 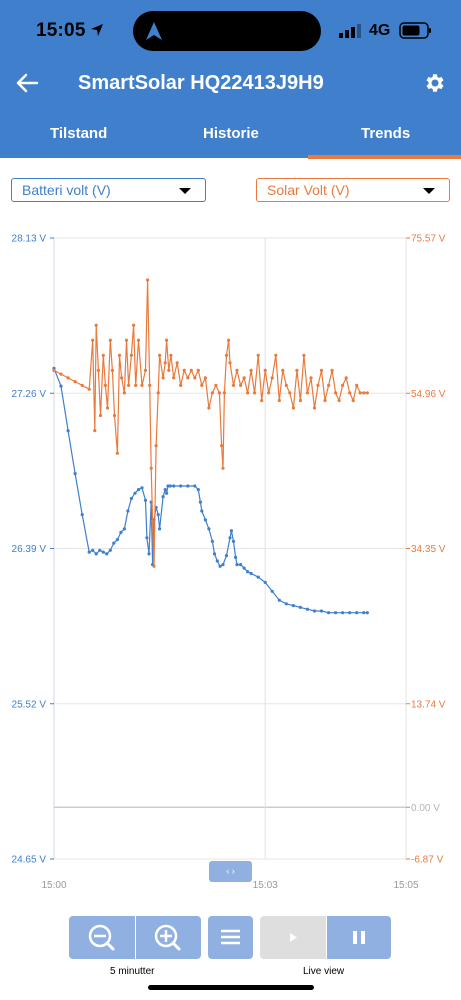 I want to click on zoom-out-button, so click(x=102, y=937).